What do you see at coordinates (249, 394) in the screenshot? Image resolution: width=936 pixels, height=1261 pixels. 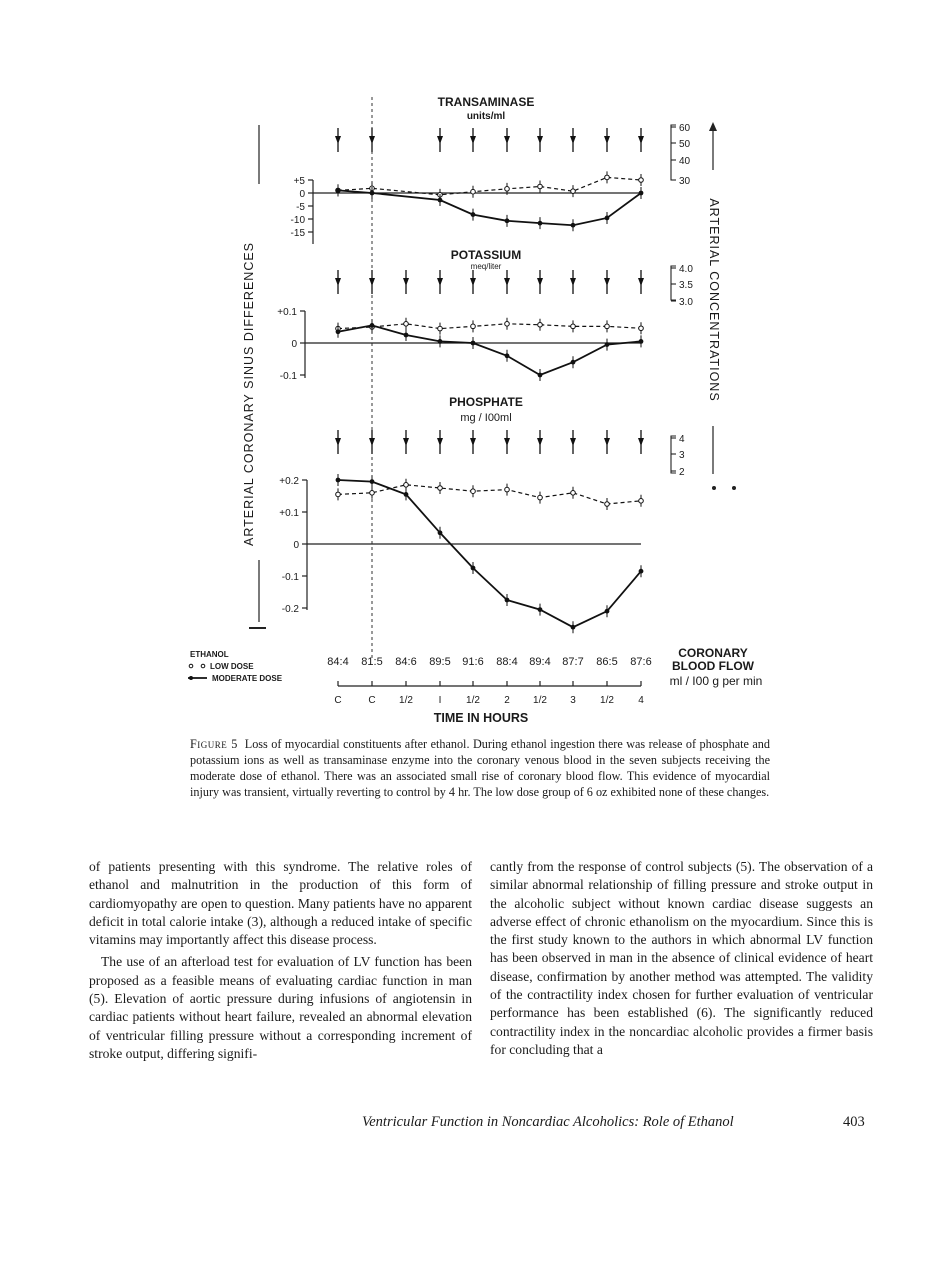 I see `left-axis-label: ARTERIAL CORONARY SINUS DIFFERENCES` at bounding box center [249, 394].